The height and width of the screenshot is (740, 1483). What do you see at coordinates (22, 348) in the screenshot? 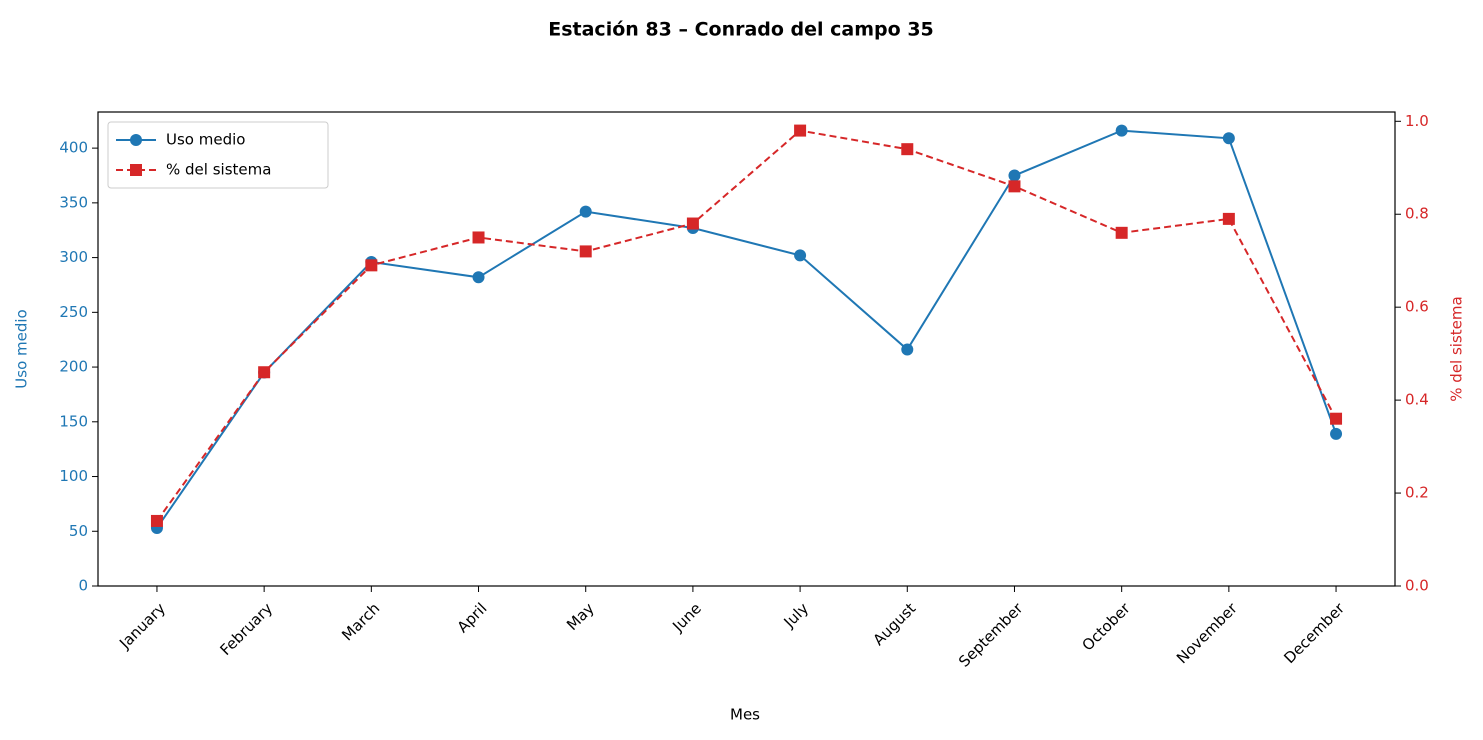
I see `y-axis-label: Uso medio` at bounding box center [22, 348].